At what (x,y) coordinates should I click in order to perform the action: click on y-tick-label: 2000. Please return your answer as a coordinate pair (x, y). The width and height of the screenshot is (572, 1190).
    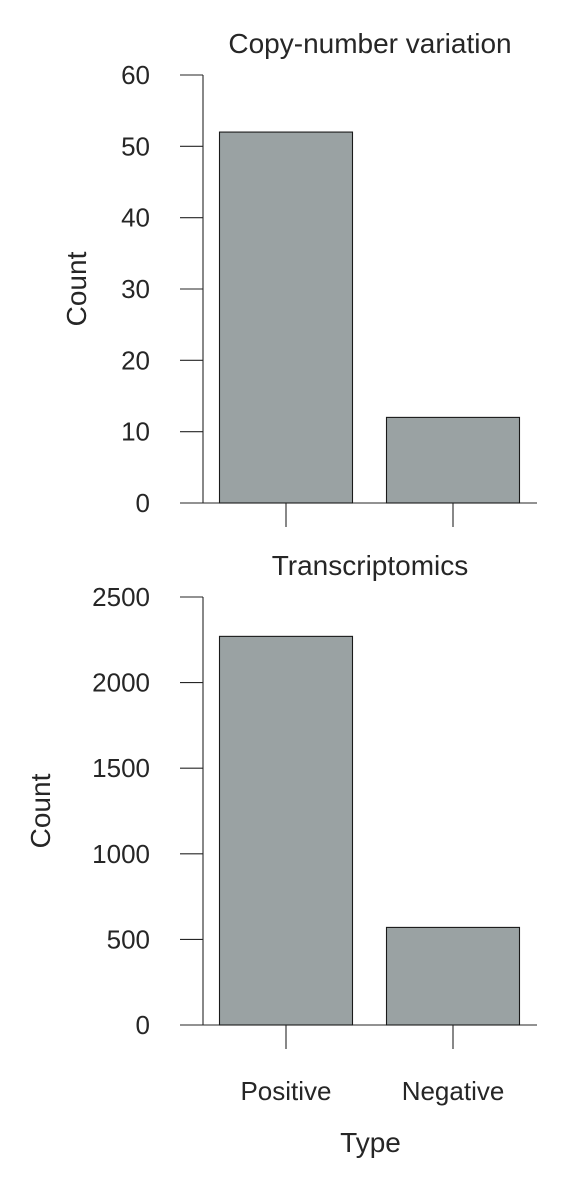
    Looking at the image, I should click on (121, 683).